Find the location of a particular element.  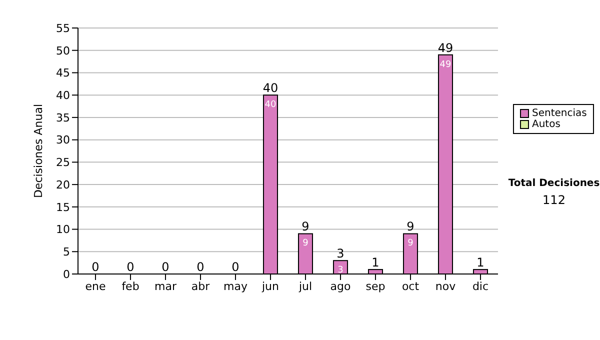

x-tick-label: abr is located at coordinates (200, 286).